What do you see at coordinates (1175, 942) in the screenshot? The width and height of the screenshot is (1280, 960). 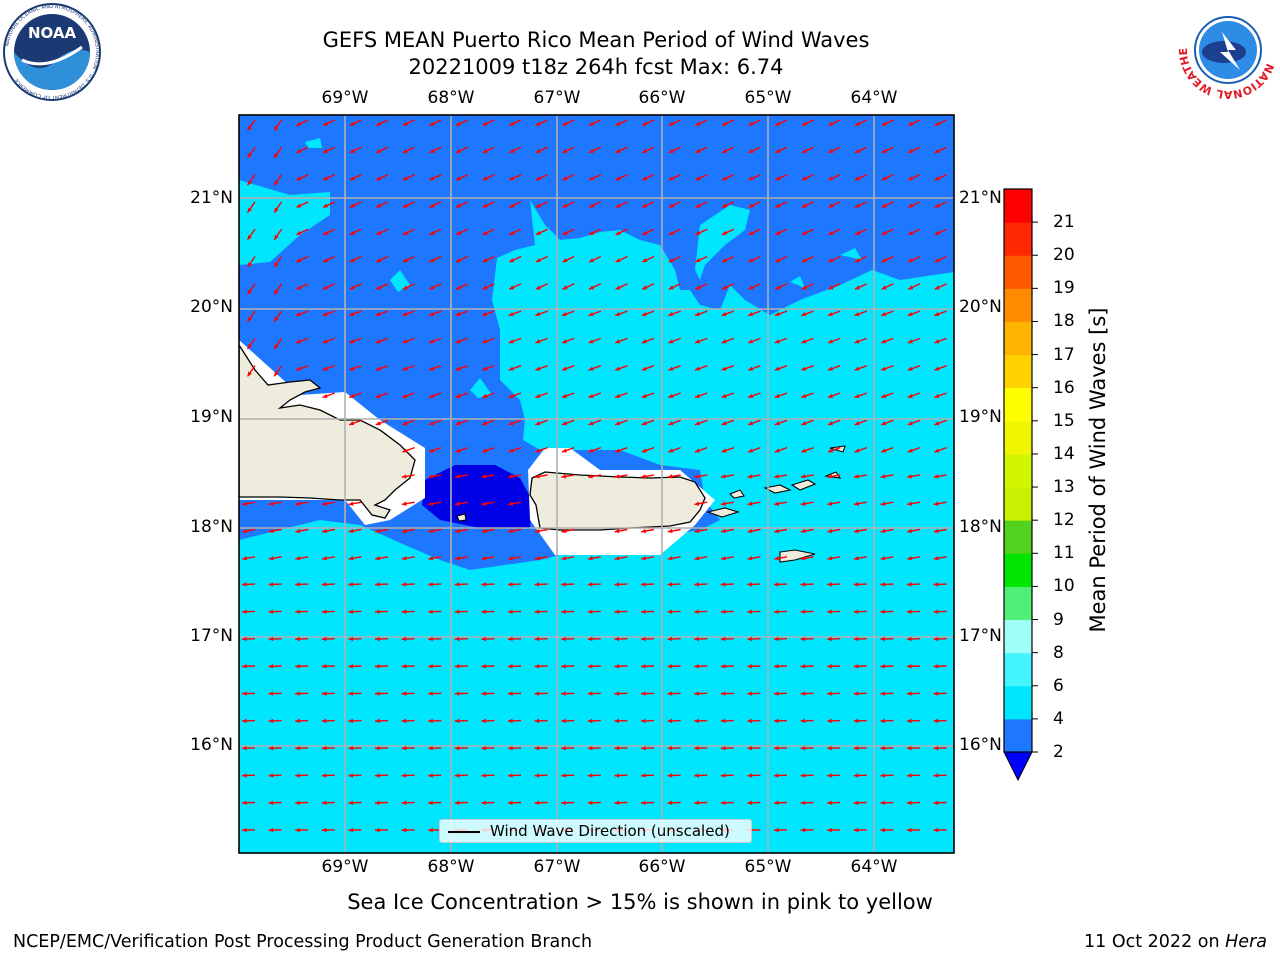 I see `footer-date: 11 Oct 2022 on Hera` at bounding box center [1175, 942].